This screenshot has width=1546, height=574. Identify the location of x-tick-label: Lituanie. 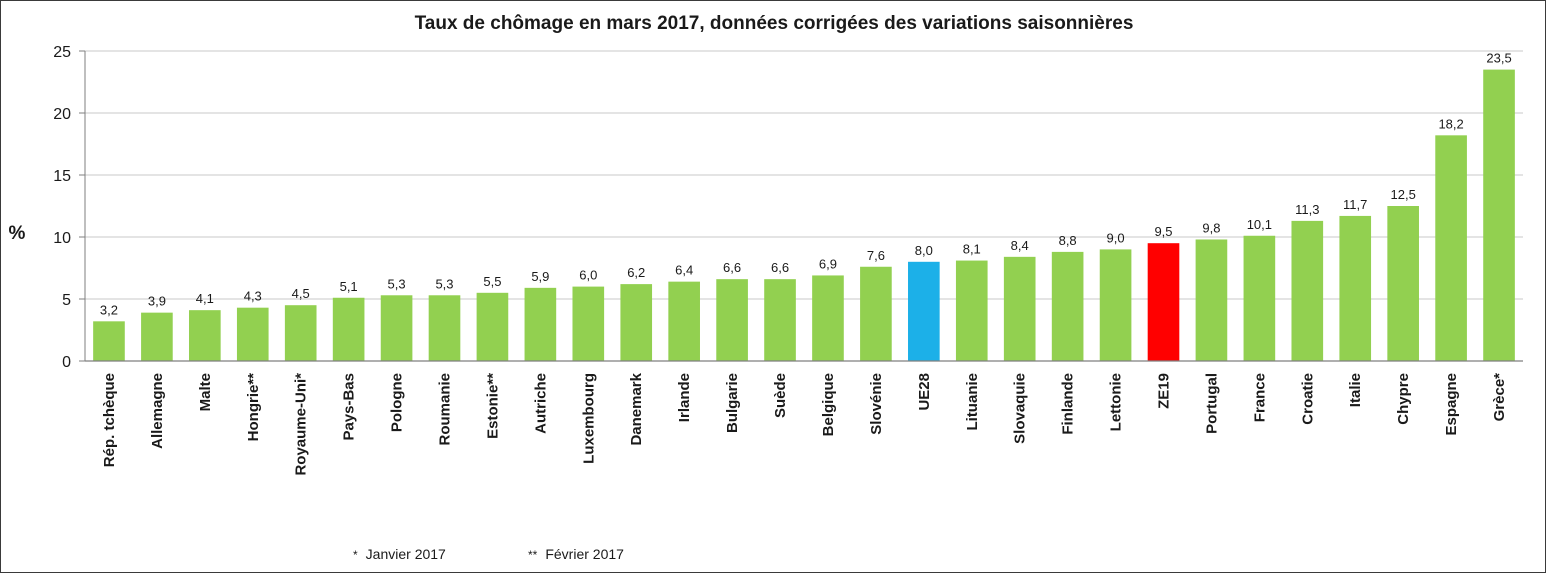
(972, 402).